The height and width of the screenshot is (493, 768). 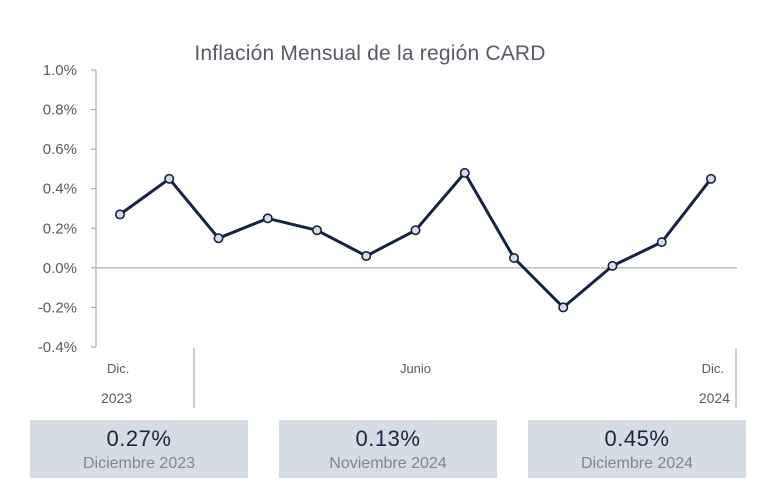 I want to click on x-tick-label: Junio, so click(x=415, y=368).